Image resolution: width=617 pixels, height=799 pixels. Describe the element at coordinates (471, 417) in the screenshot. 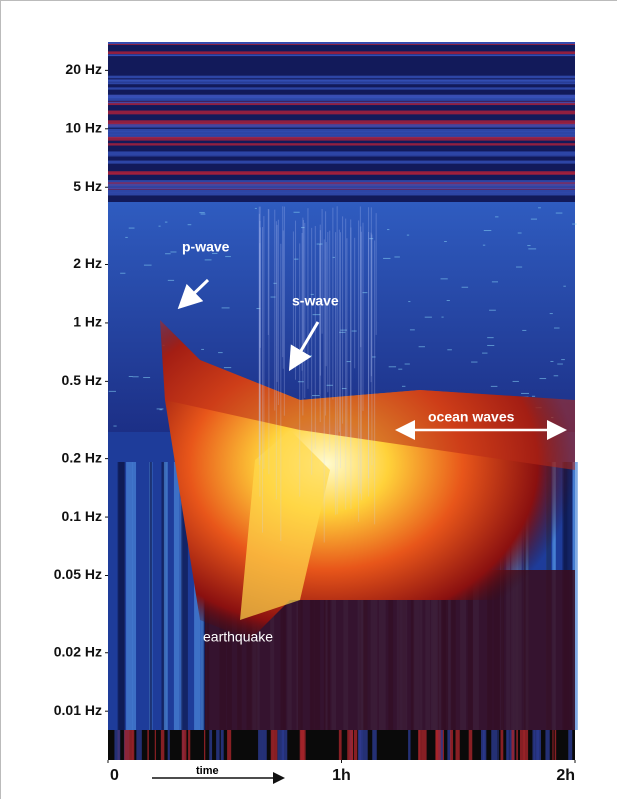

I see `annotation: ocean waves` at that location.